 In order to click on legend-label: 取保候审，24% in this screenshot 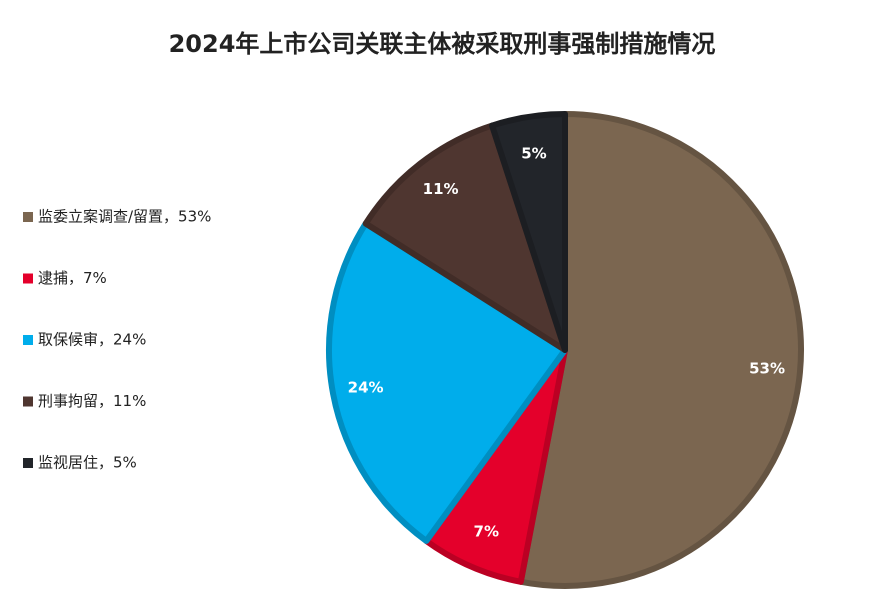, I will do `click(92, 340)`.